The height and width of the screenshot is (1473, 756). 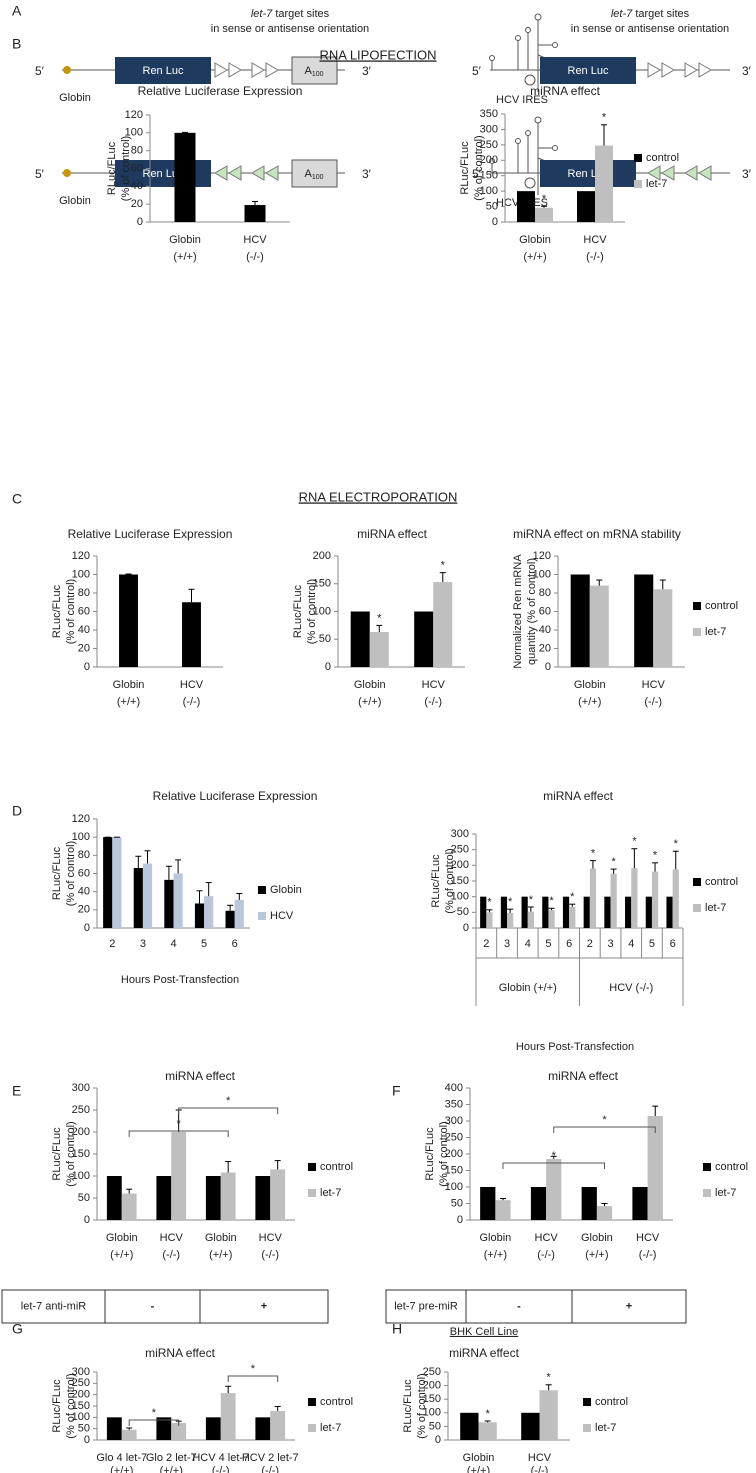 I want to click on polya-label: A100, so click(x=313, y=174).